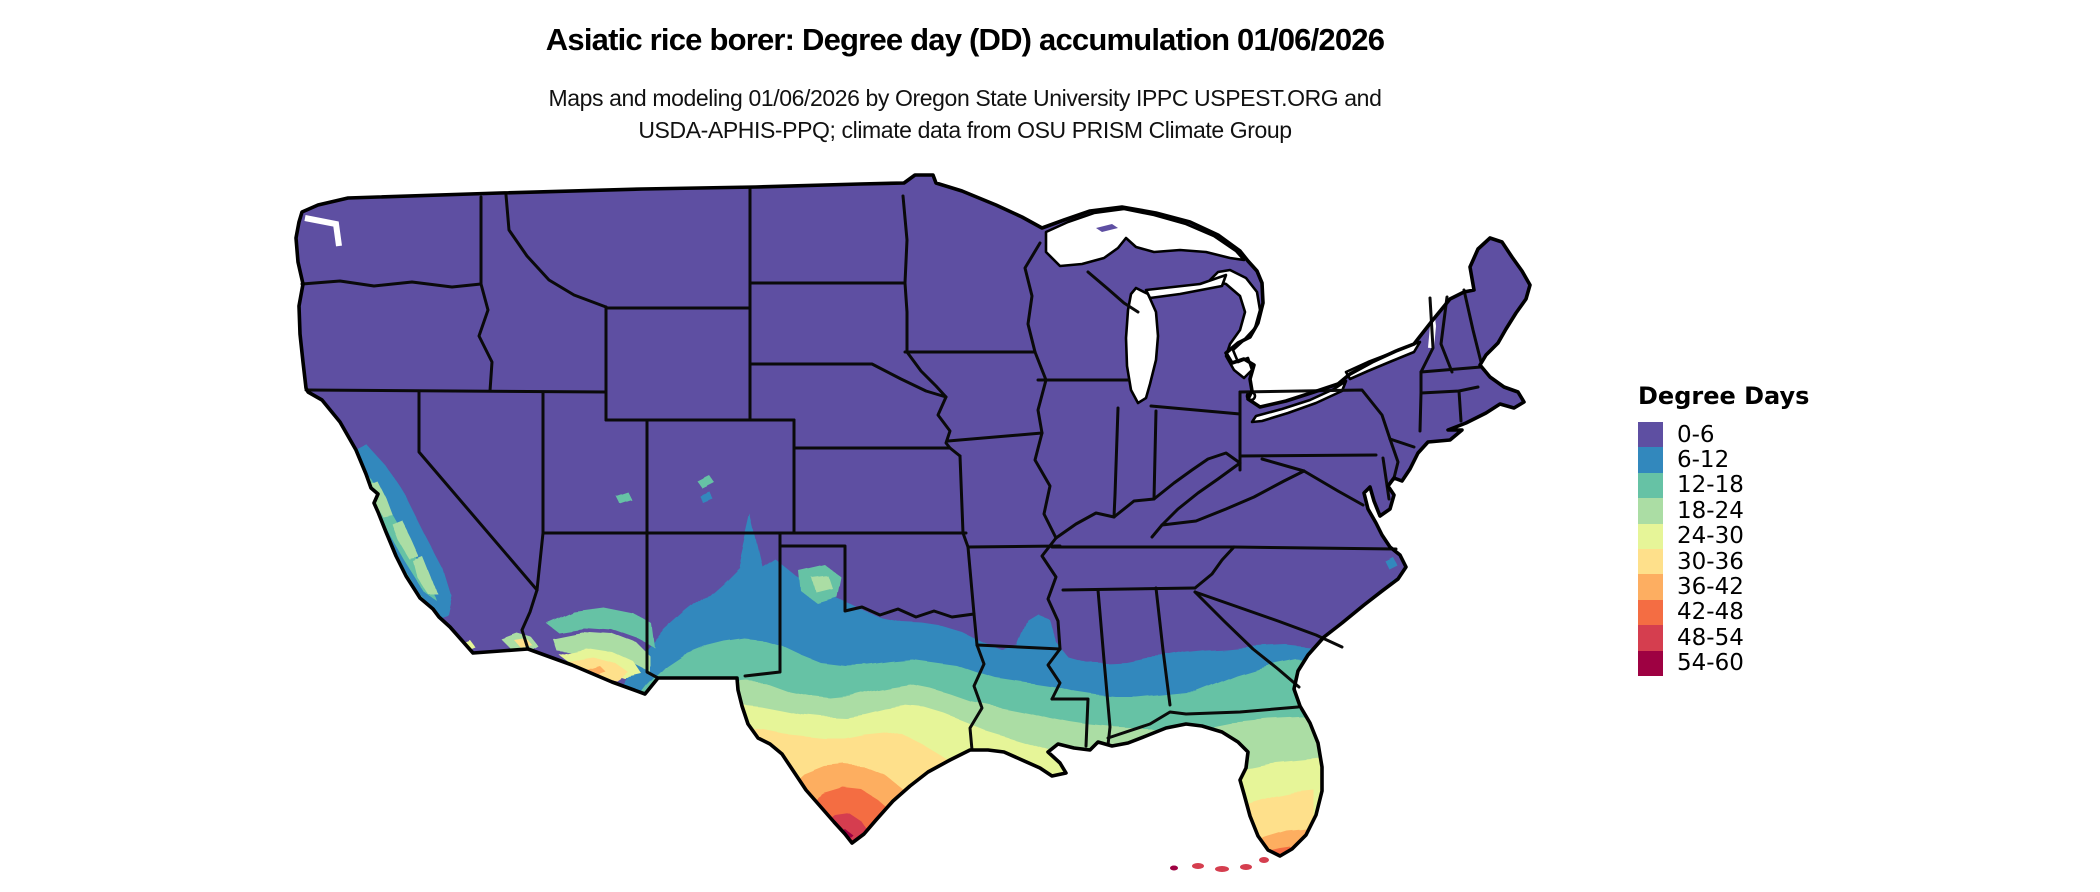  What do you see at coordinates (1724, 396) in the screenshot?
I see `legend-title: Degree Days` at bounding box center [1724, 396].